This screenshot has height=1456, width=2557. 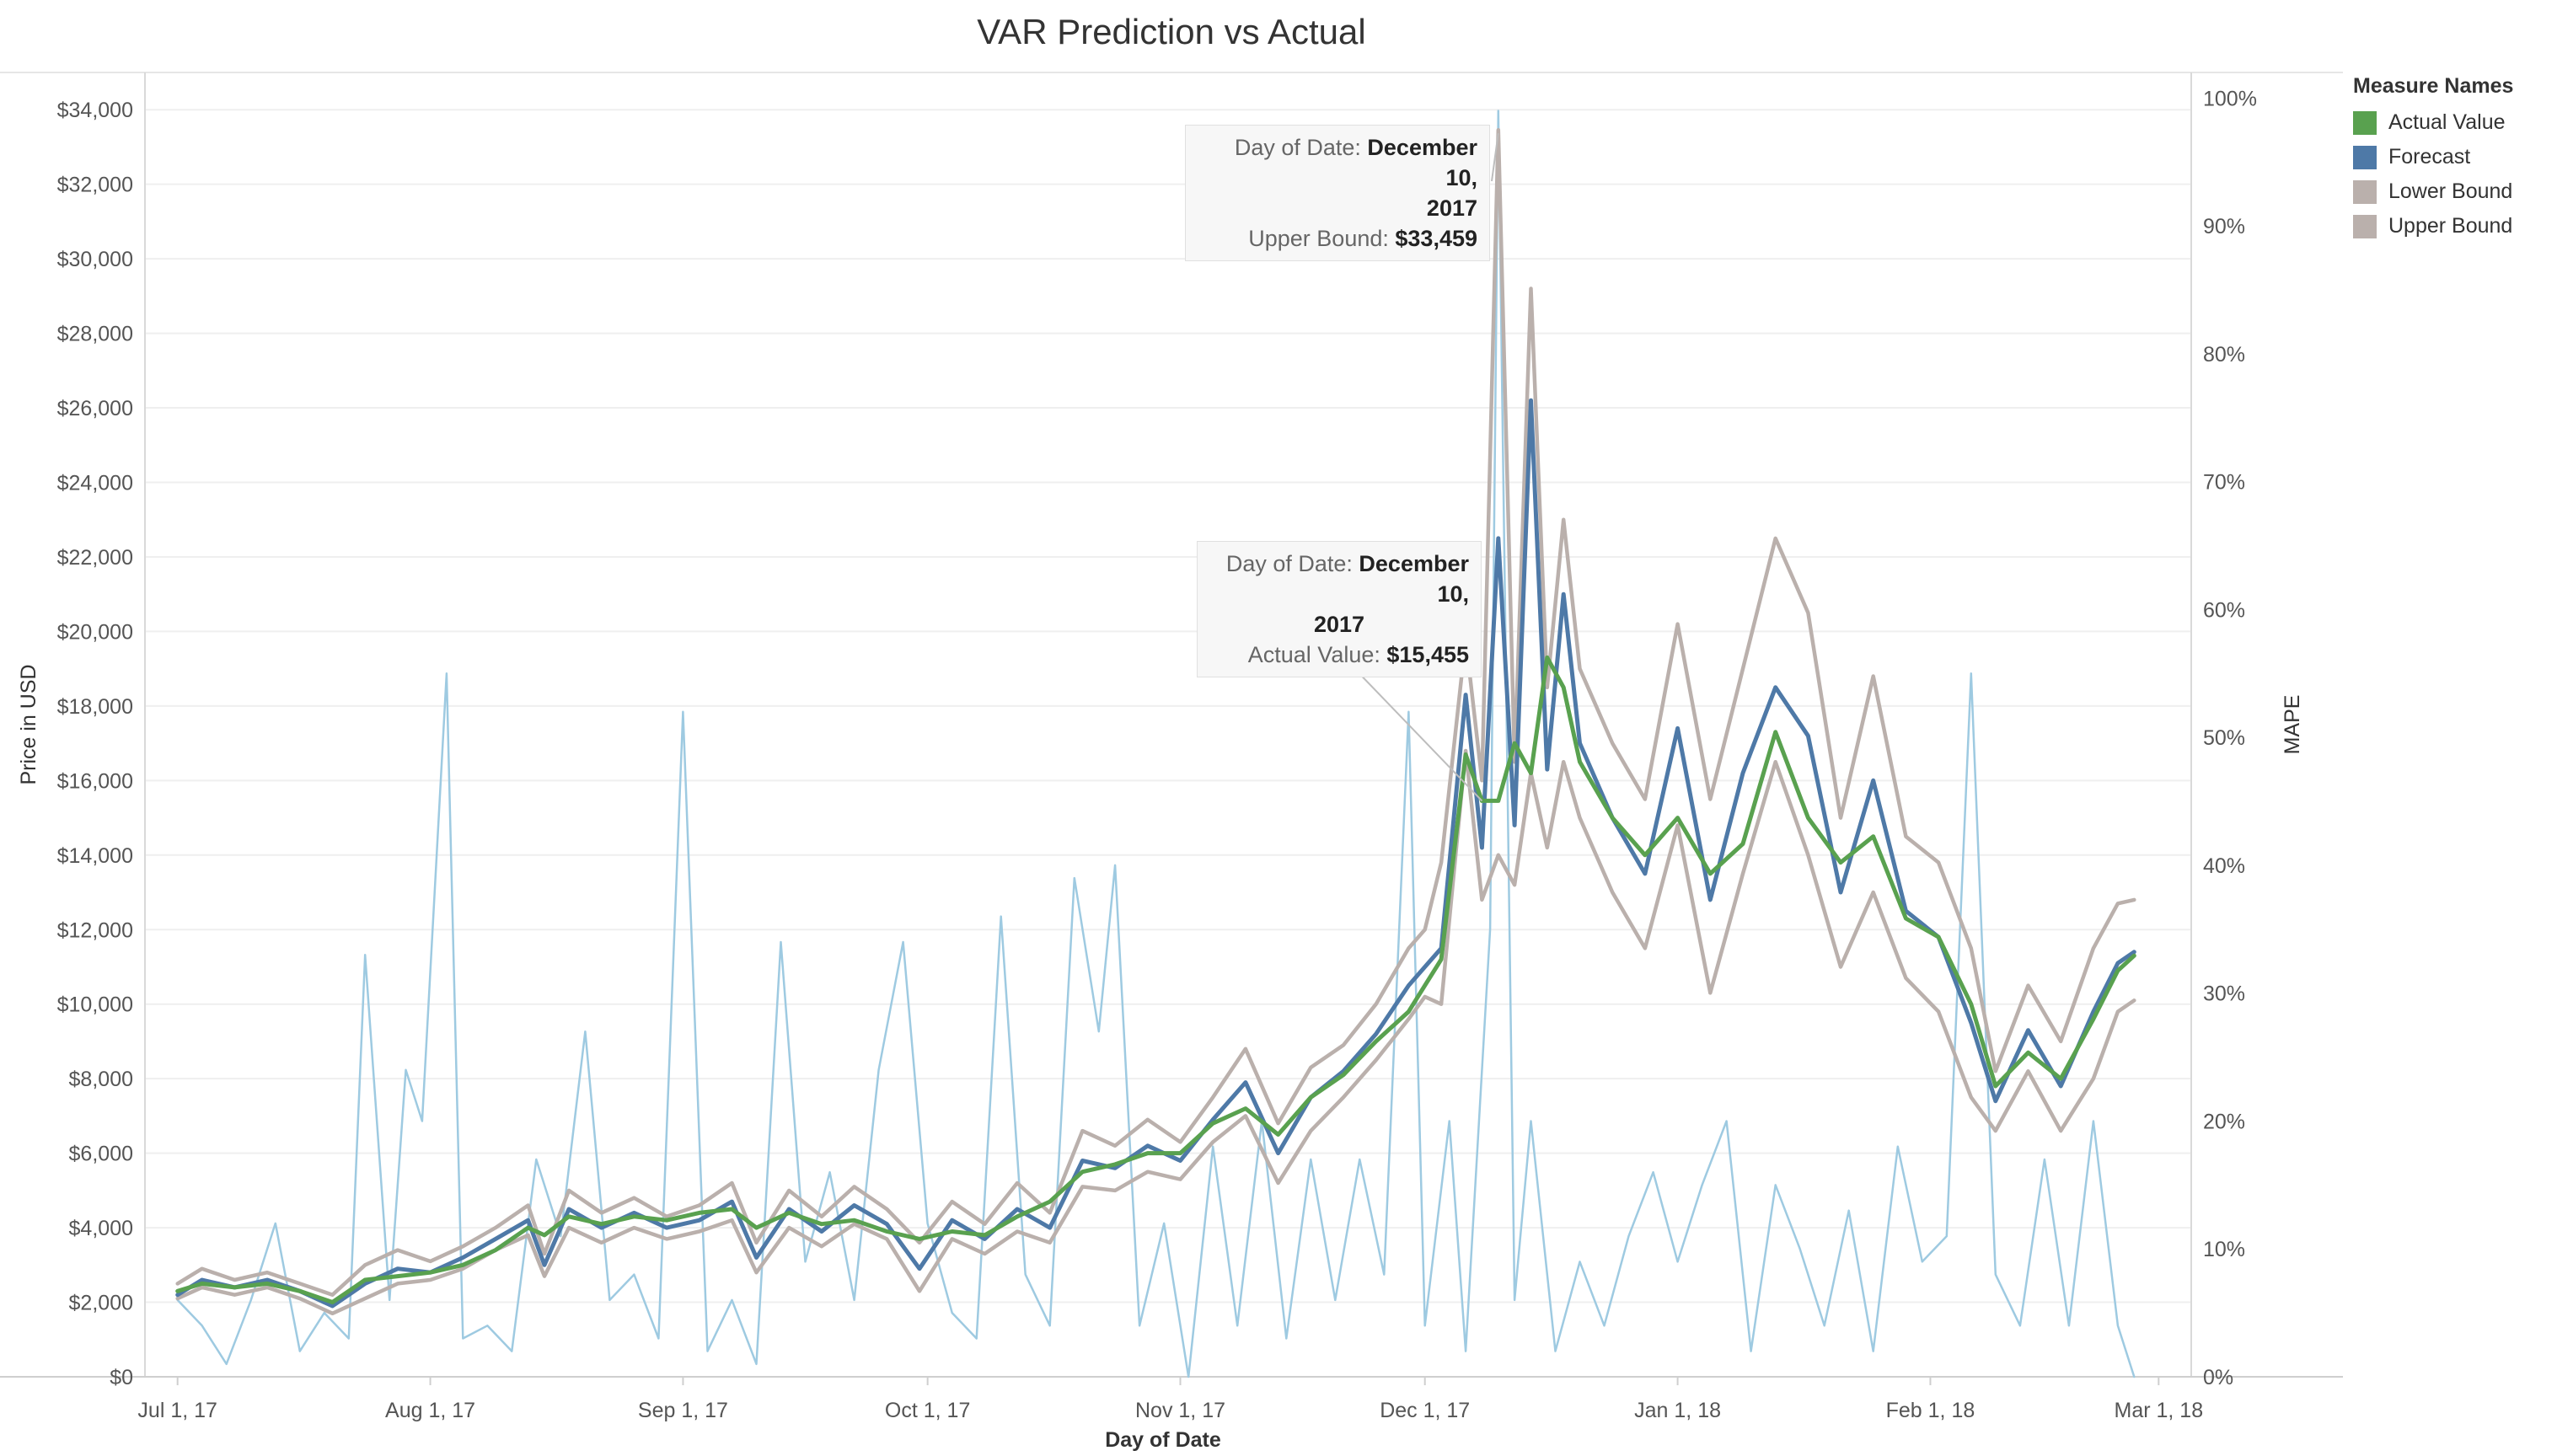 I want to click on x-tick-label: Sep 1, 17, so click(x=683, y=1410).